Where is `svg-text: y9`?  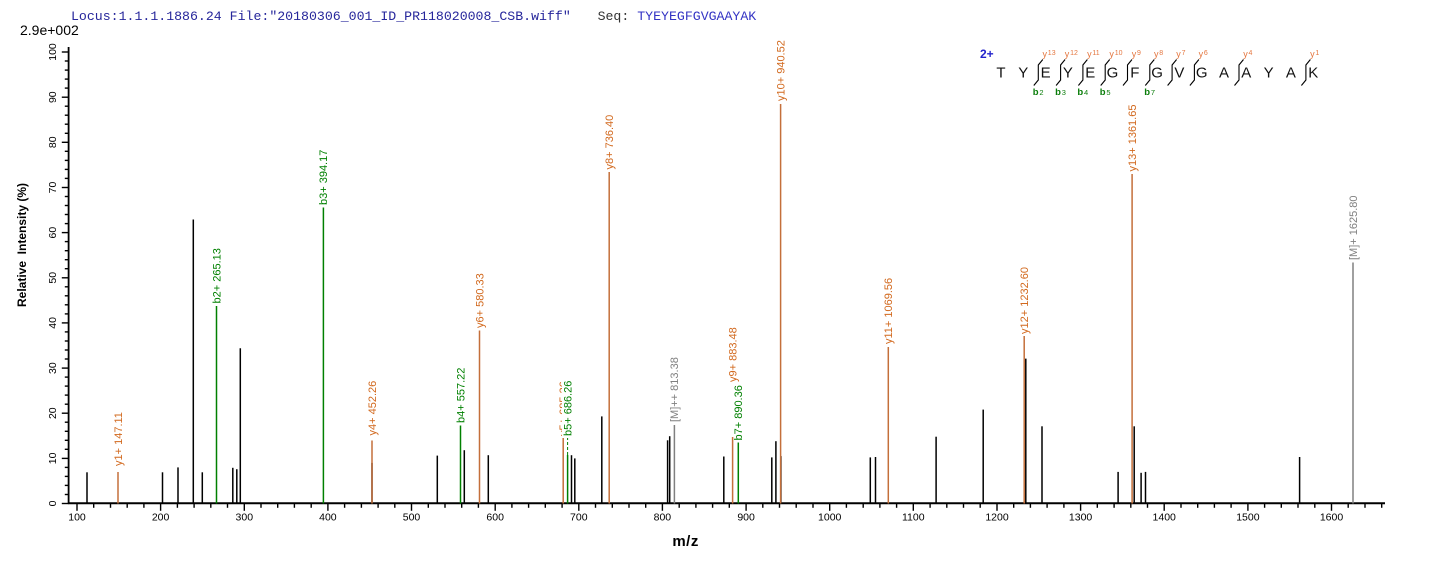
svg-text: y9 is located at coordinates (1136, 54).